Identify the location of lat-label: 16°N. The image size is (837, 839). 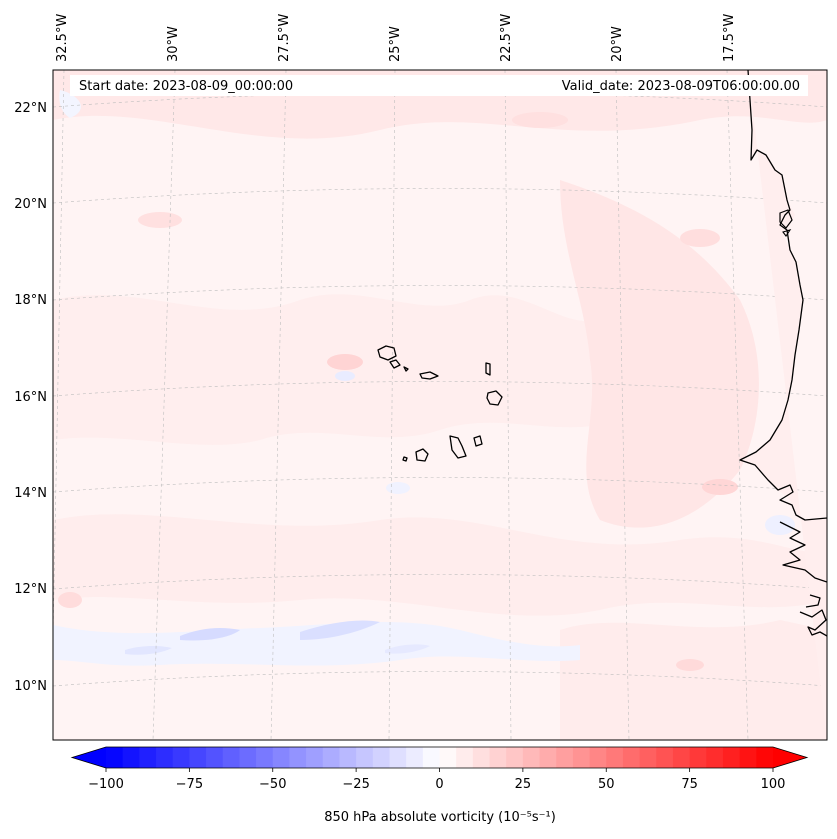
(30, 397).